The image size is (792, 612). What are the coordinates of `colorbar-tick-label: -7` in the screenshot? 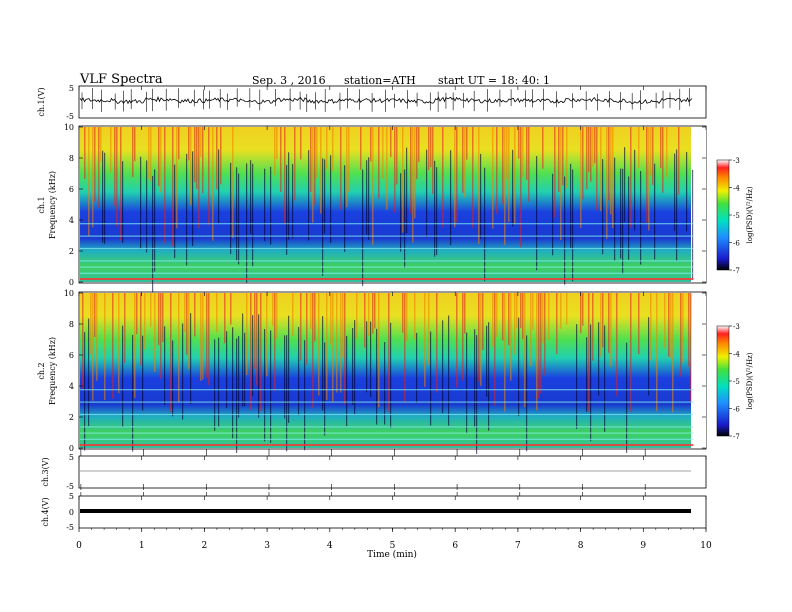 It's located at (736, 271).